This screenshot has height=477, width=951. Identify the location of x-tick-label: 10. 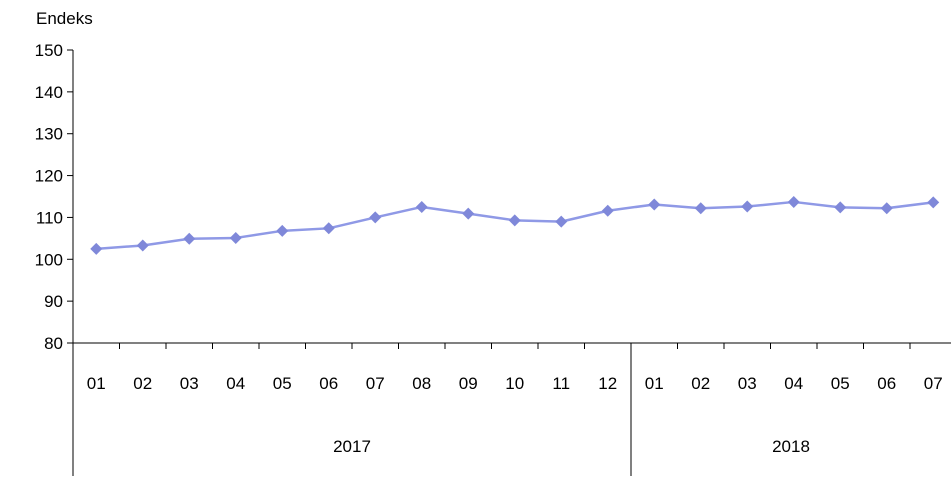
(514, 383).